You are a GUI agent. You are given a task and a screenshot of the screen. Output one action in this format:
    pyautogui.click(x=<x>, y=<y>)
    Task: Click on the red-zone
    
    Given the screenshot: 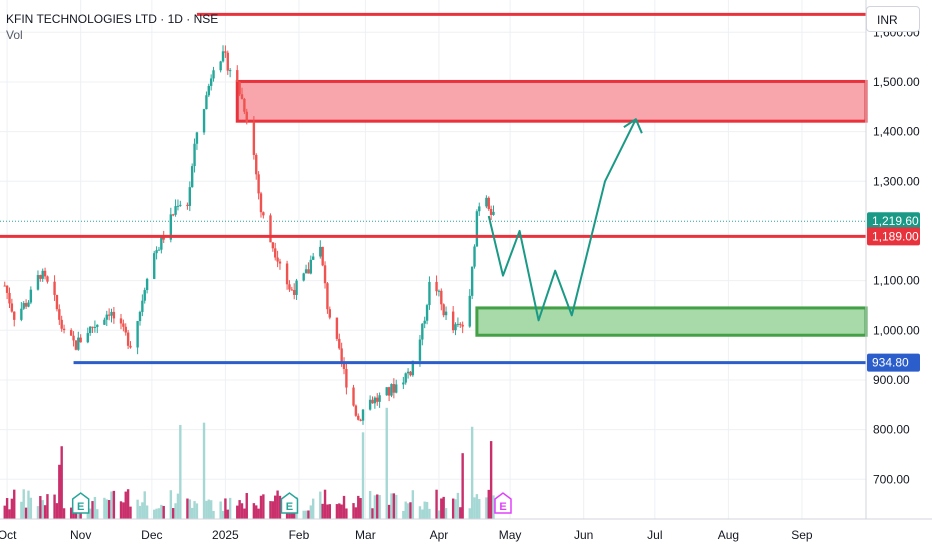 What is the action you would take?
    pyautogui.click(x=551, y=101)
    